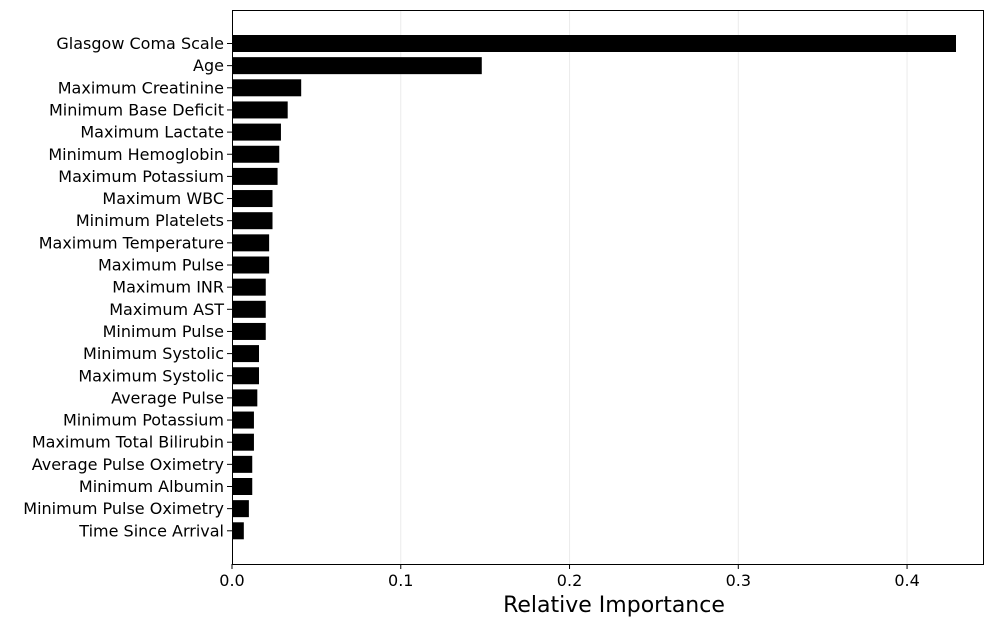  I want to click on y-tick-label: Time Since Arrival, so click(151, 530).